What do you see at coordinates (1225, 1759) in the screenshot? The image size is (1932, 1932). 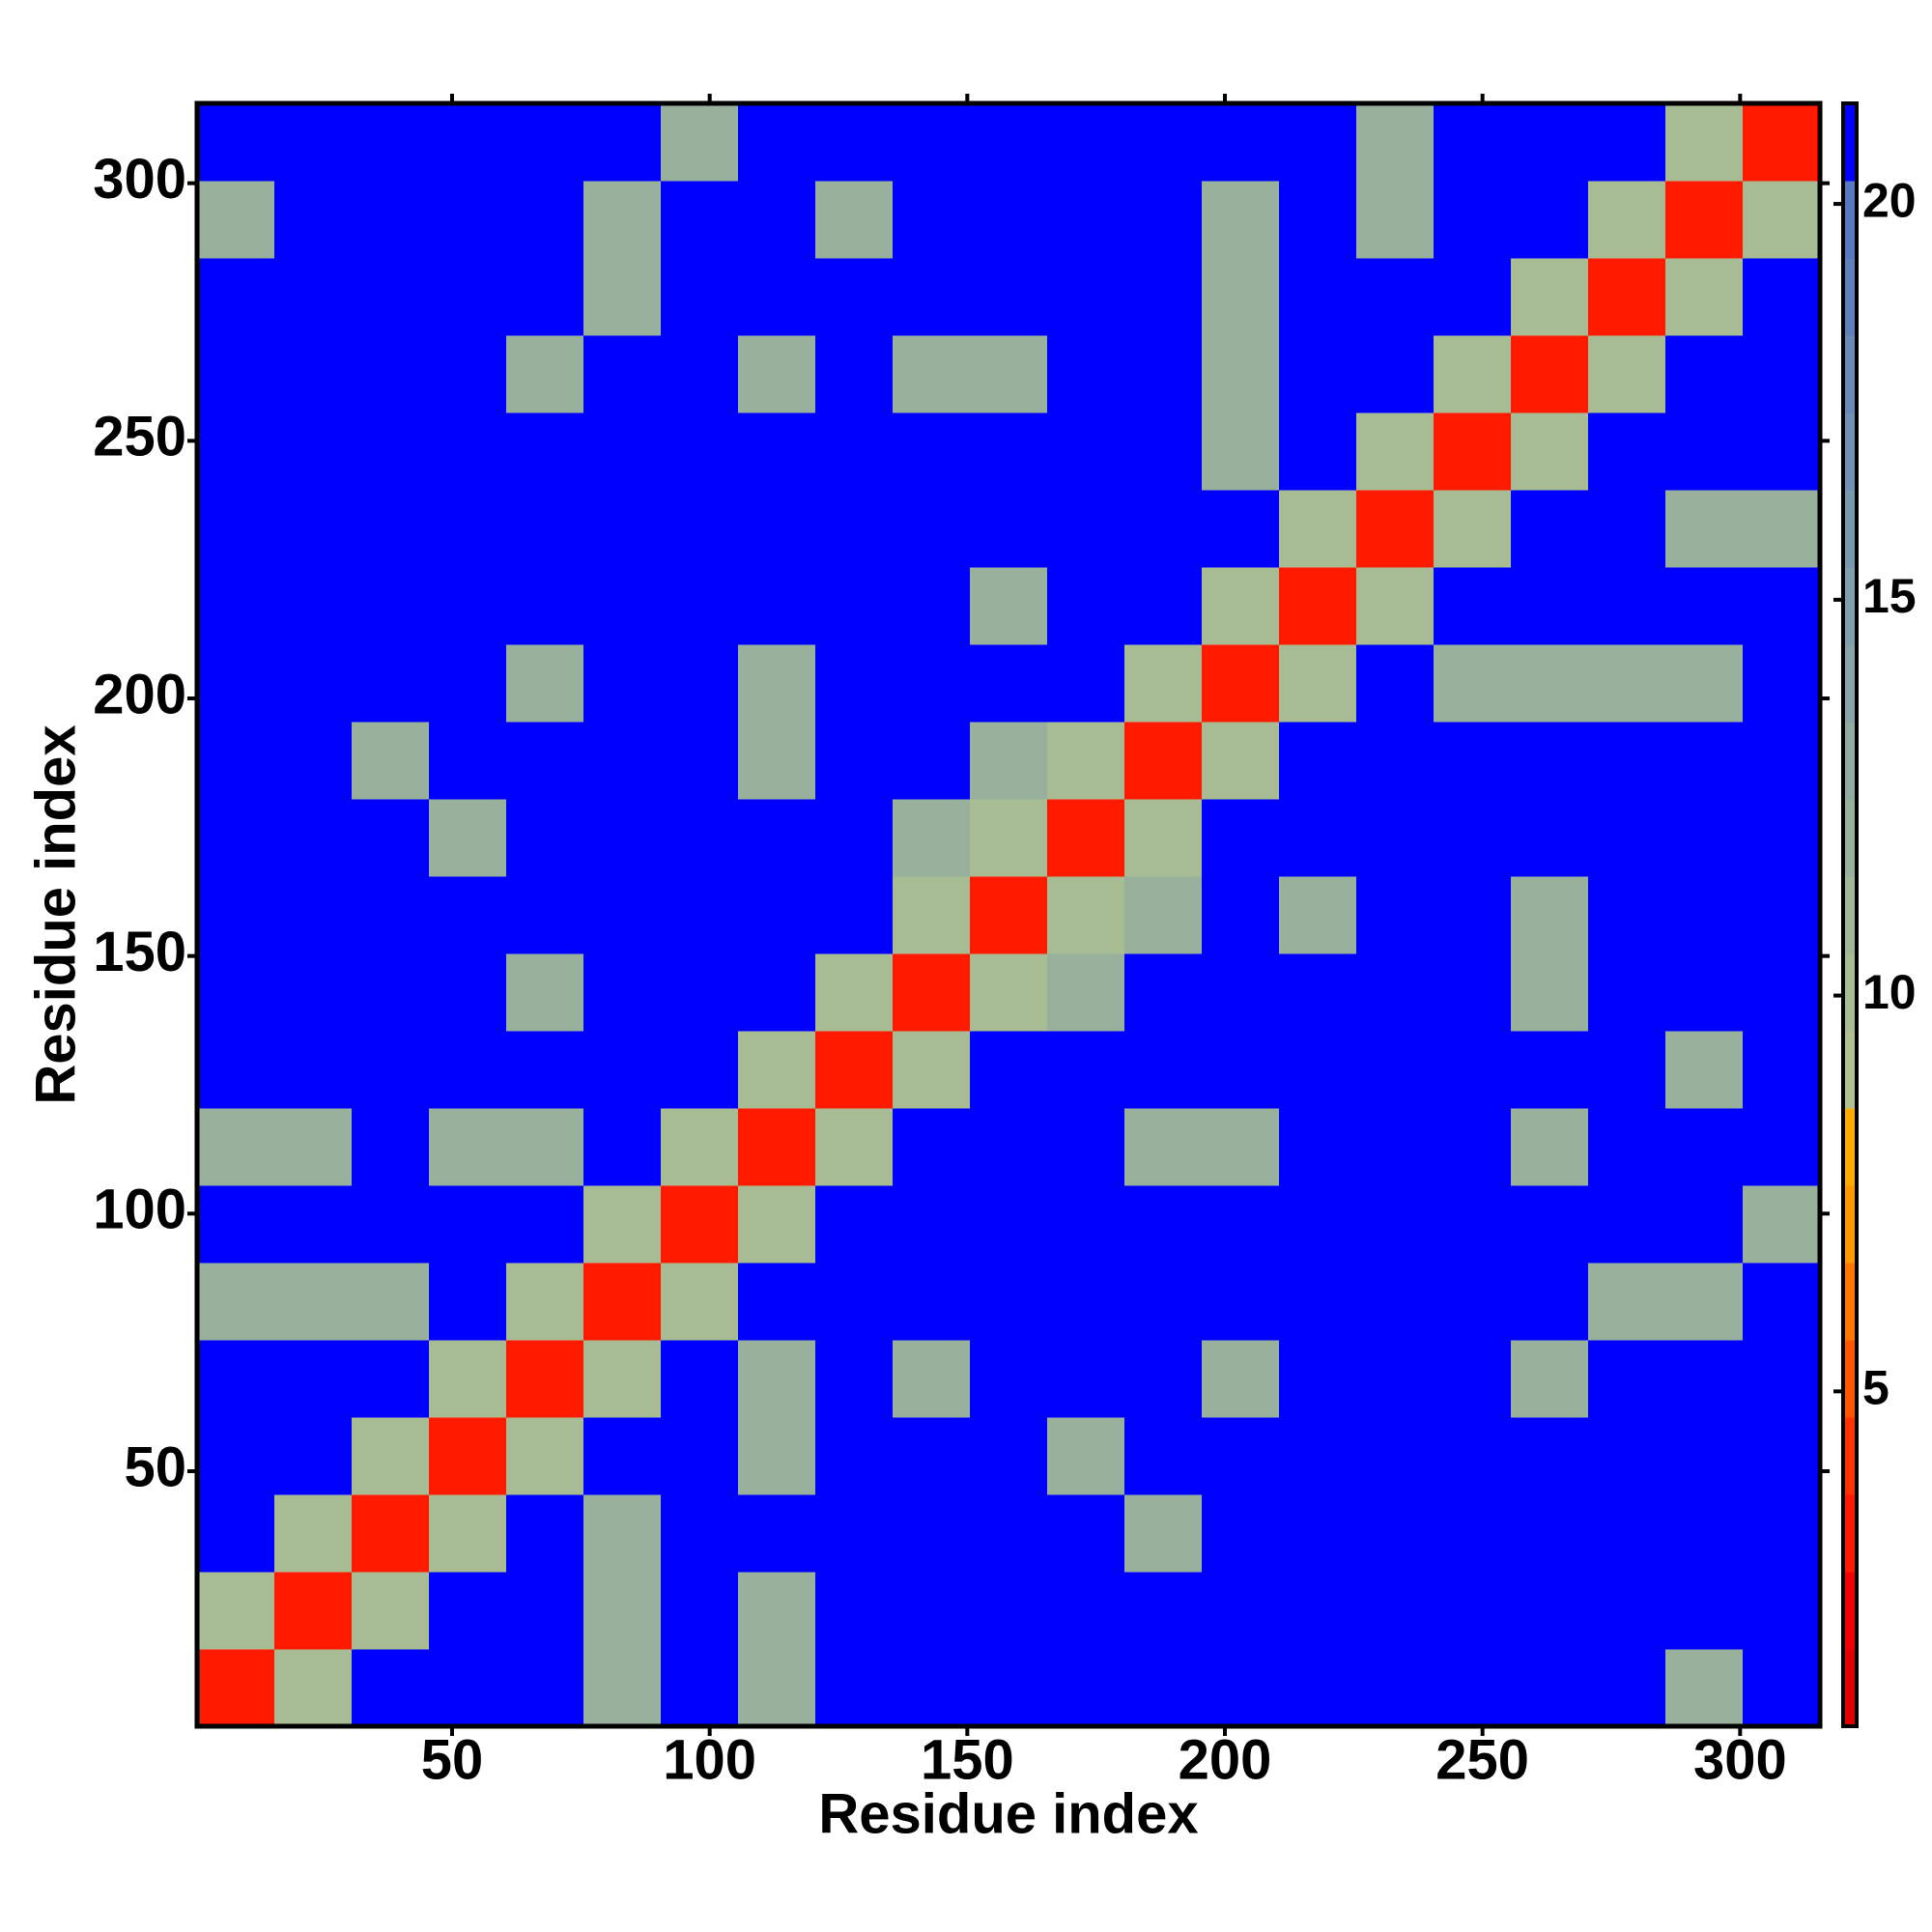 I see `x-tick-label: 200` at bounding box center [1225, 1759].